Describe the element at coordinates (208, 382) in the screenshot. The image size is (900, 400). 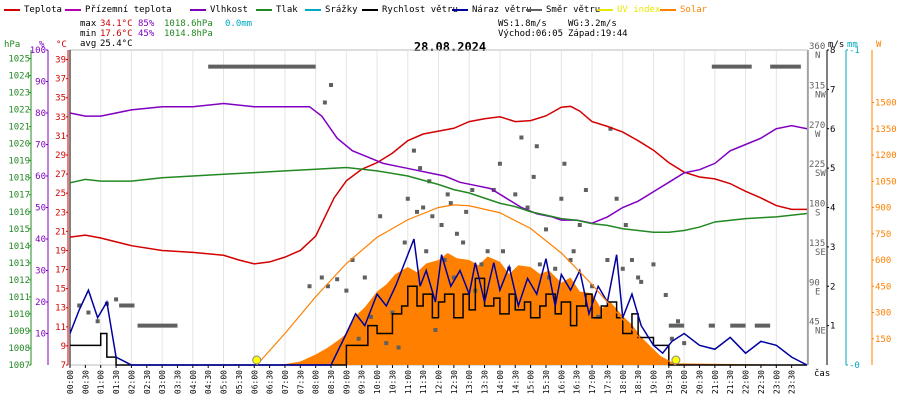
I see `tick-label-time: 04:30` at that location.